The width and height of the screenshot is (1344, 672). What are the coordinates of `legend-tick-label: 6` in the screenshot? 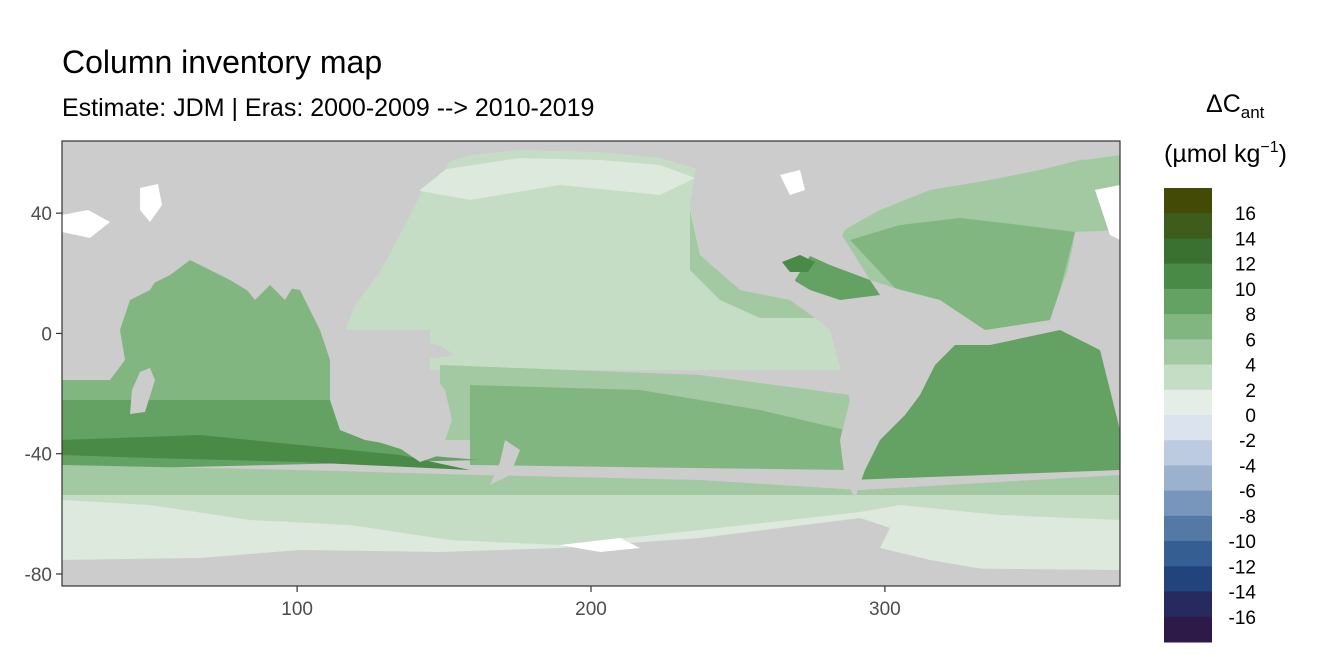 It's located at (1250, 340).